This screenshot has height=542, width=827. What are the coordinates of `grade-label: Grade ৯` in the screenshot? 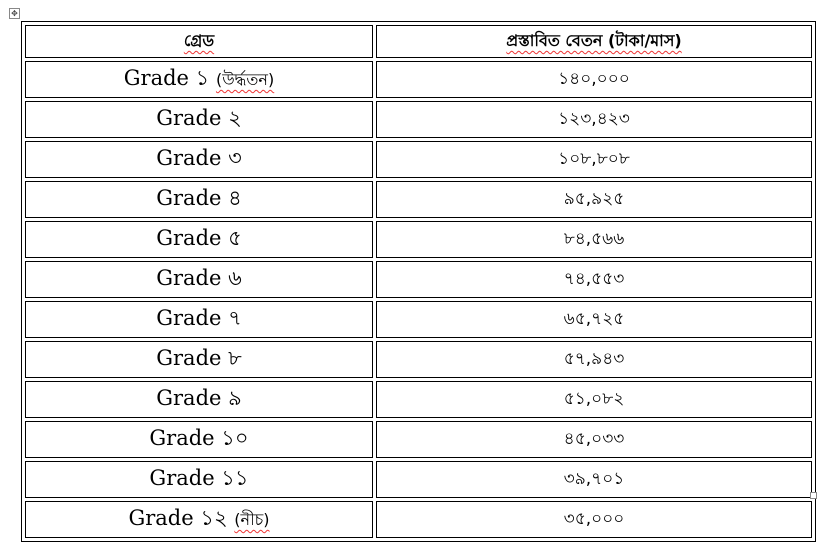 It's located at (199, 398).